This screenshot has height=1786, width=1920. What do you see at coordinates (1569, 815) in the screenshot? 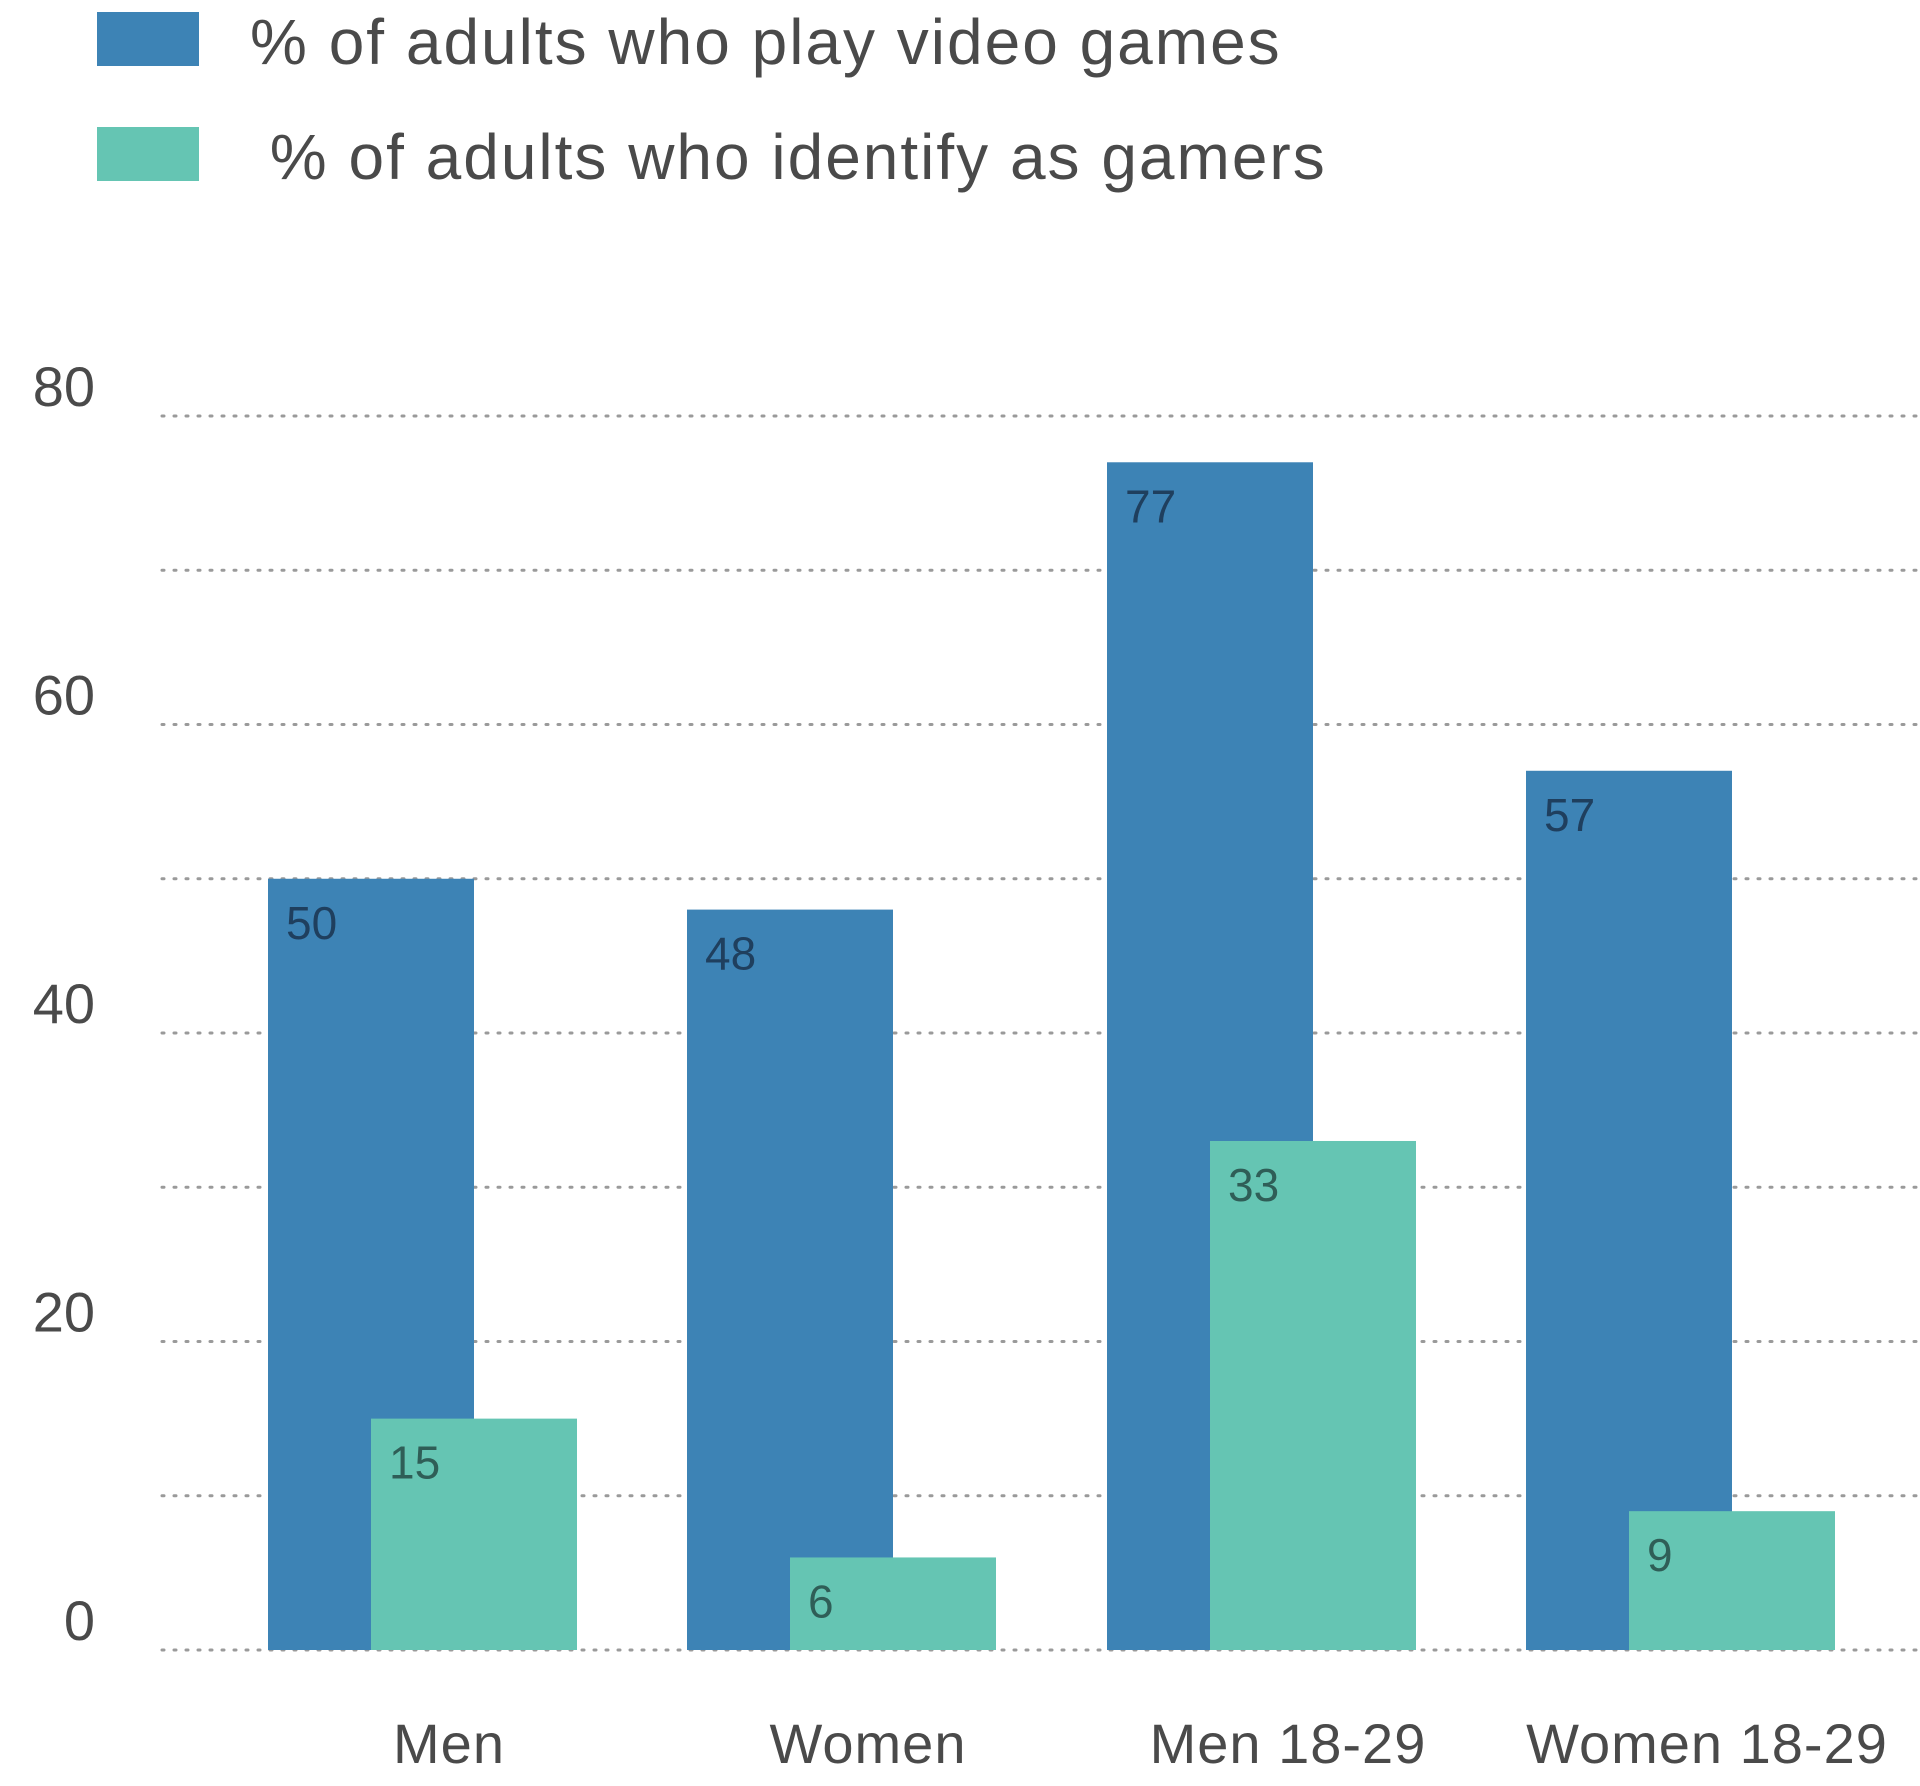
I see `bar-value-label: 57` at bounding box center [1569, 815].